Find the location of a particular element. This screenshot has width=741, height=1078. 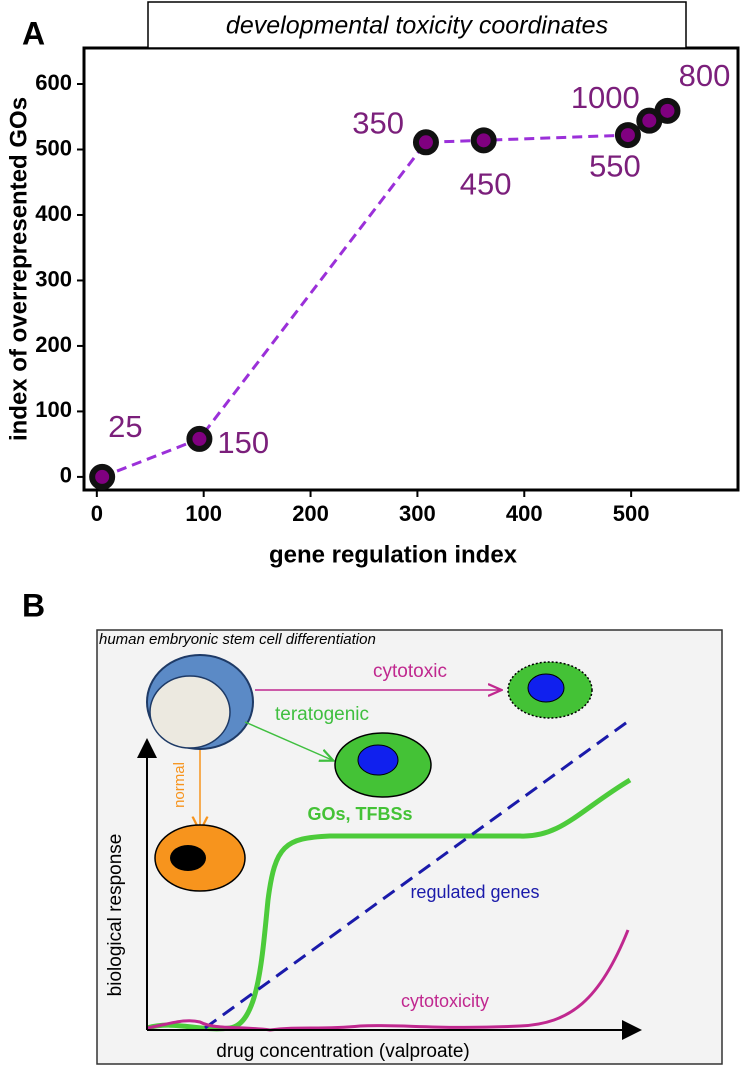

x-tick-label: 400 is located at coordinates (524, 513).